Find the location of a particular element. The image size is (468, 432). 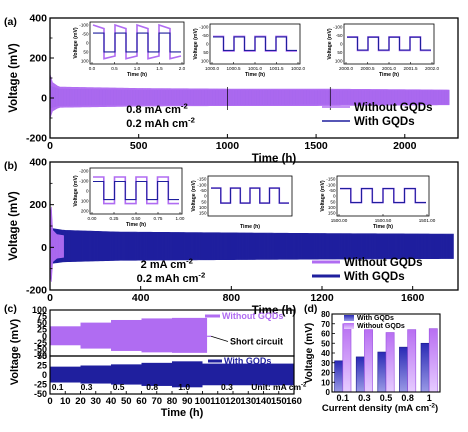

x-tick-label: 500 is located at coordinates (139, 146).